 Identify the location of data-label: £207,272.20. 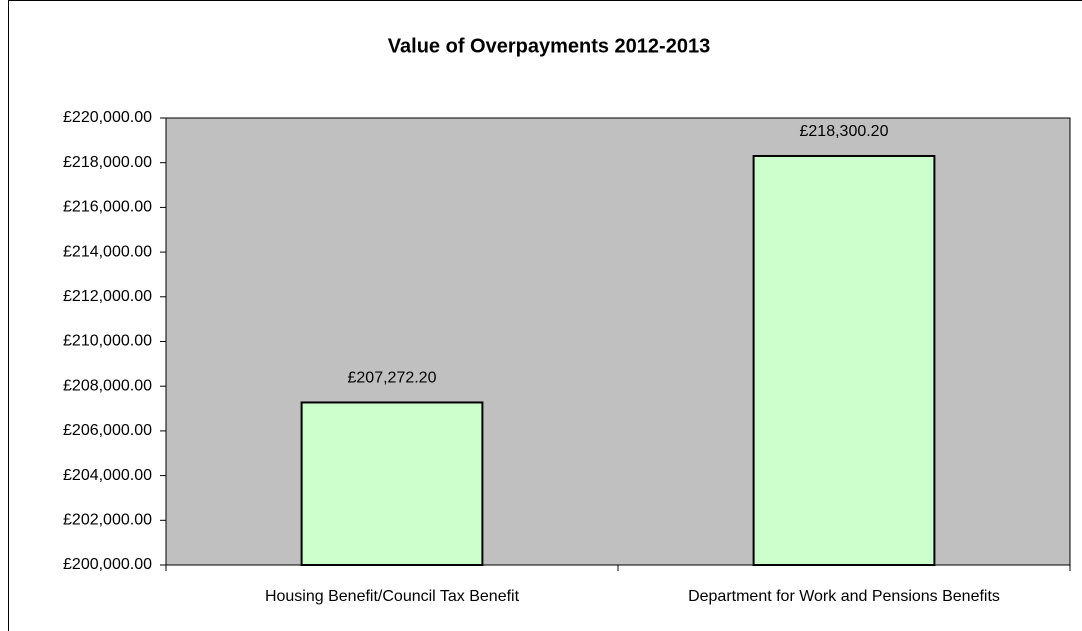
(392, 378).